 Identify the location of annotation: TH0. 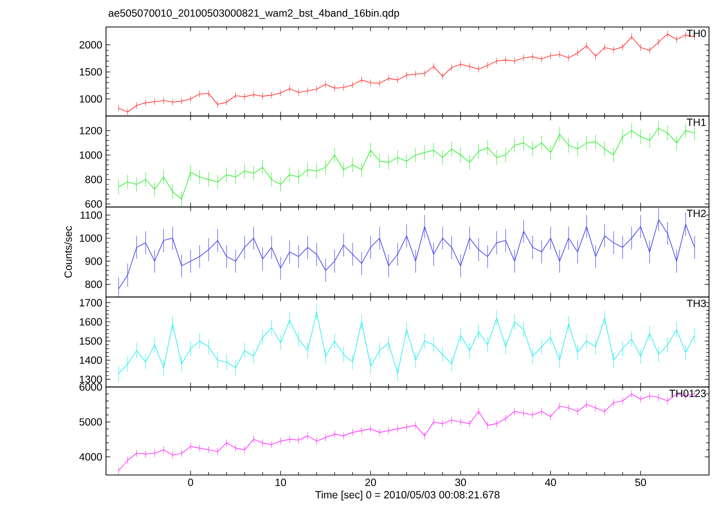
(696, 34).